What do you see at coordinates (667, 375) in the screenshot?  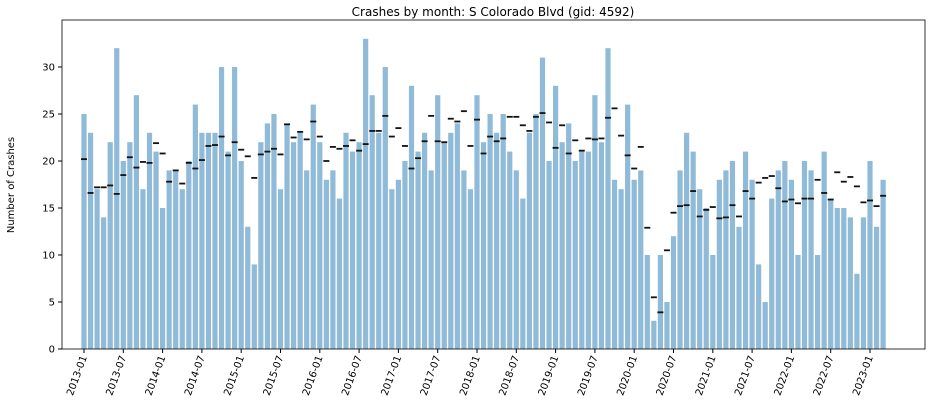 I see `x-tick-label: 2020-07` at bounding box center [667, 375].